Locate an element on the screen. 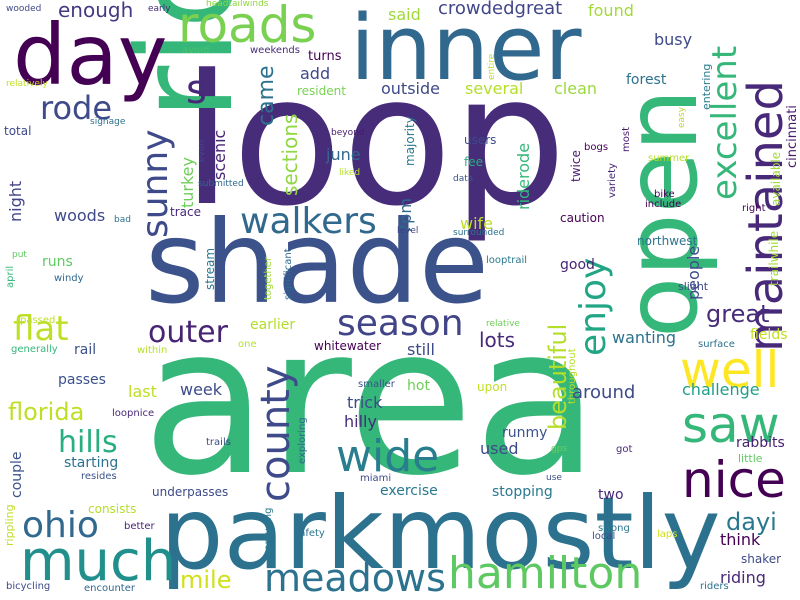 The image size is (800, 600). word: weekends is located at coordinates (275, 50).